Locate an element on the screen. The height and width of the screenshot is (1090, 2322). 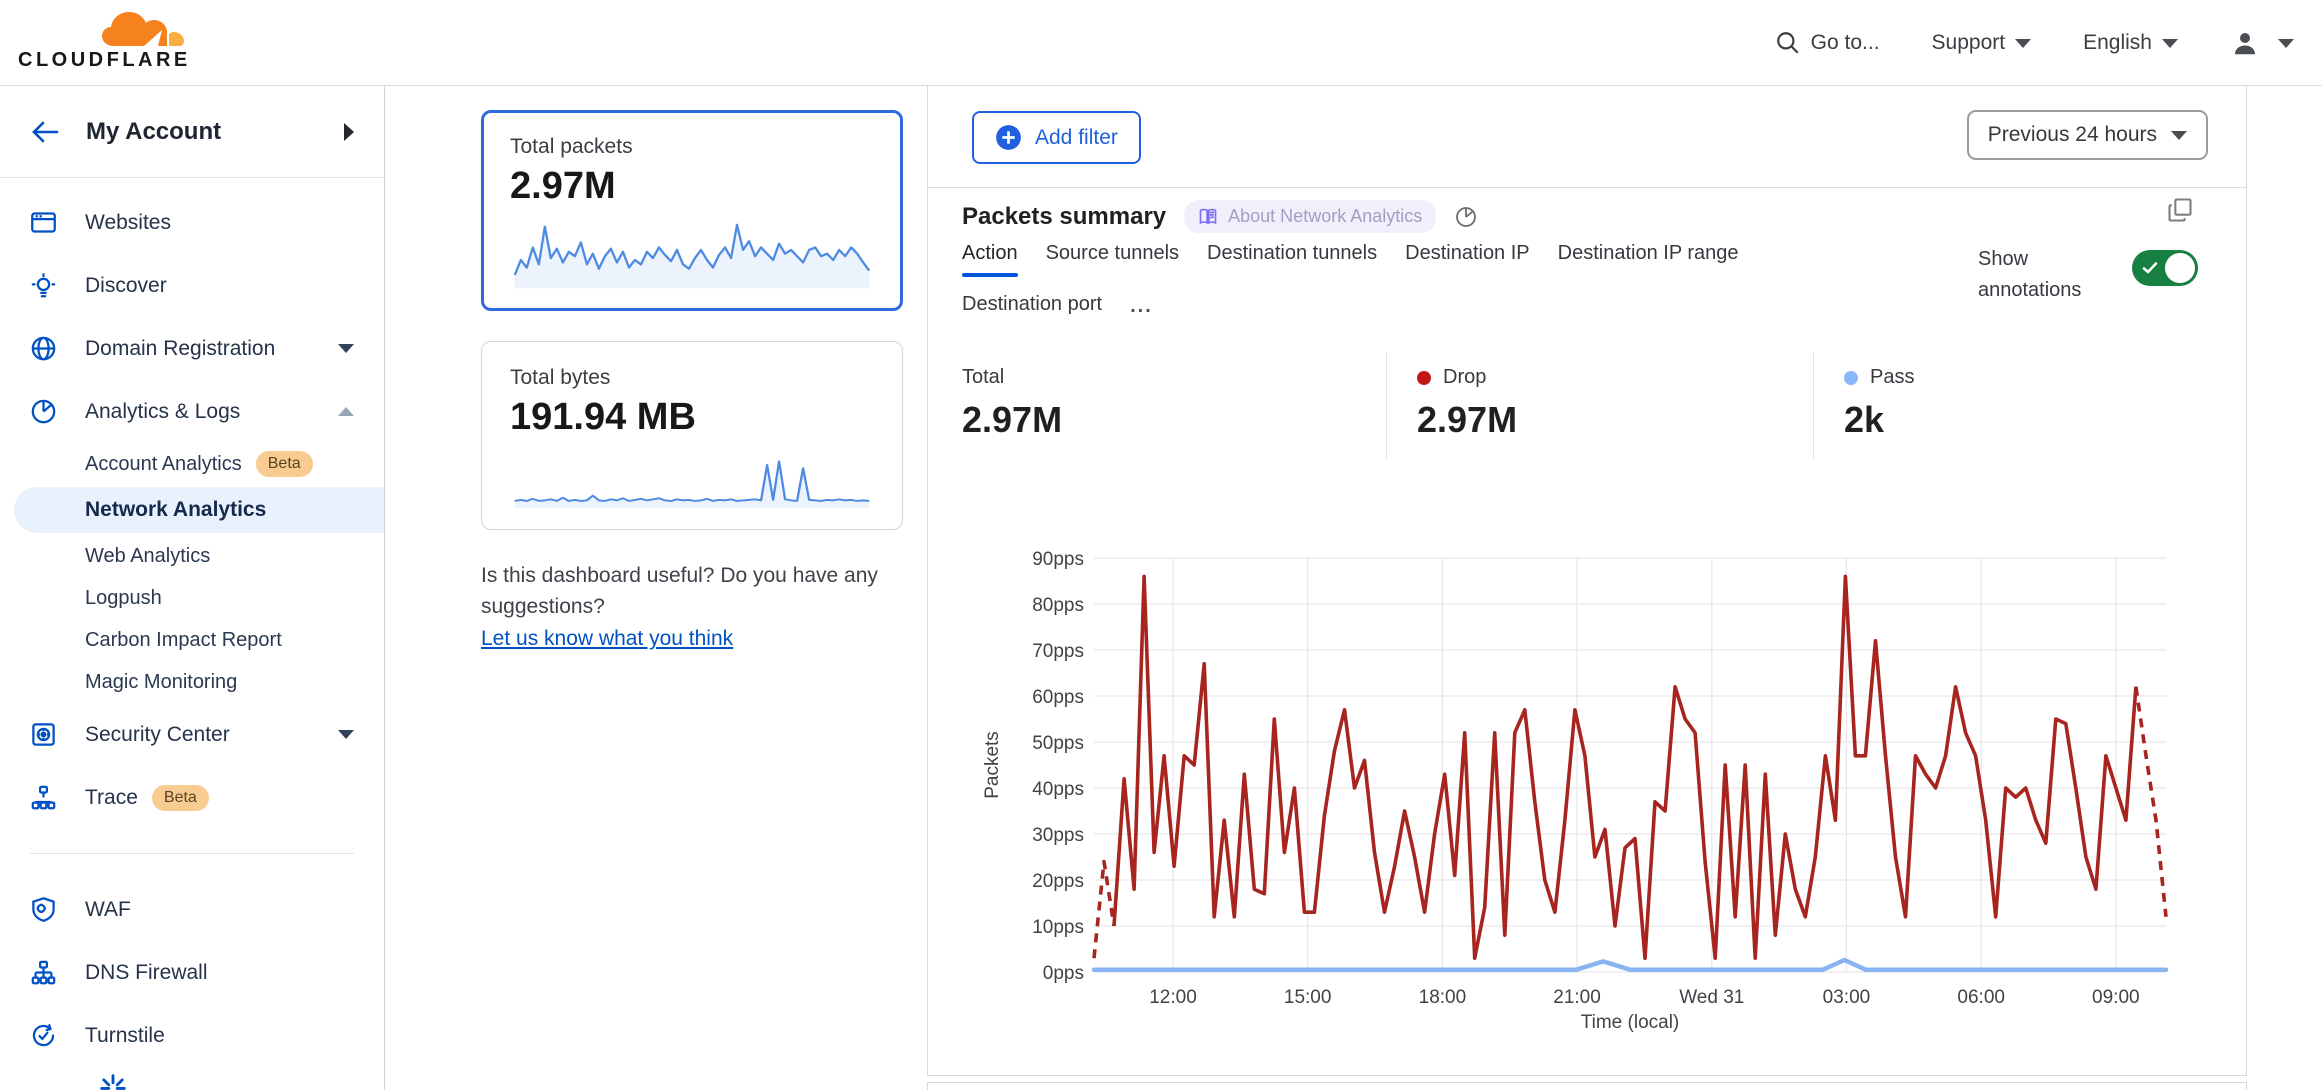
sidebar-item-label: Analytics & Logs is located at coordinates (163, 411).